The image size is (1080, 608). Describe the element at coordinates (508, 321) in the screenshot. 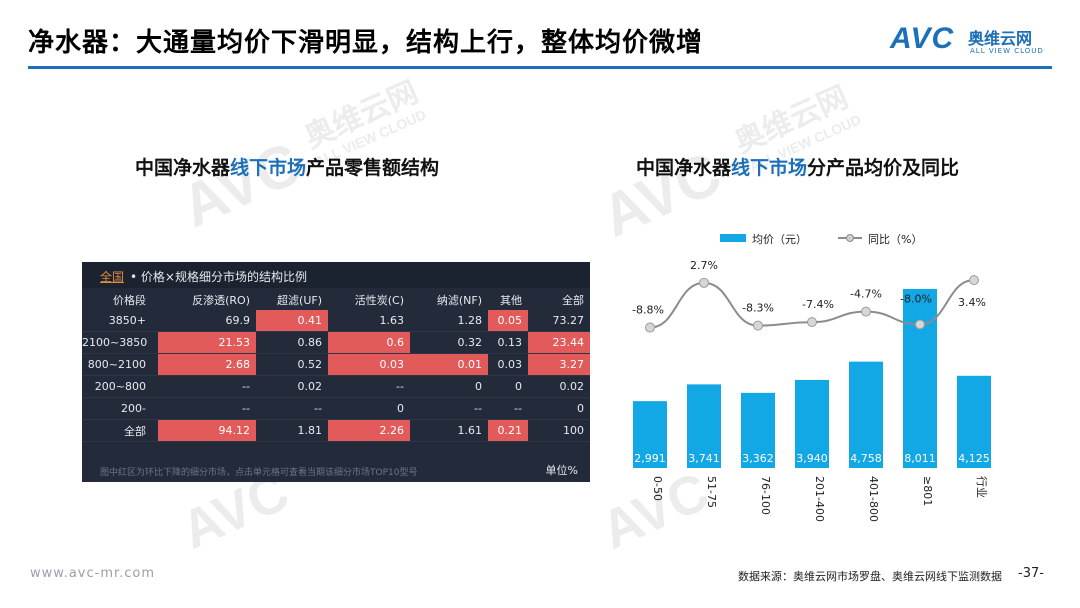

I see `table-cell: 0.05` at that location.